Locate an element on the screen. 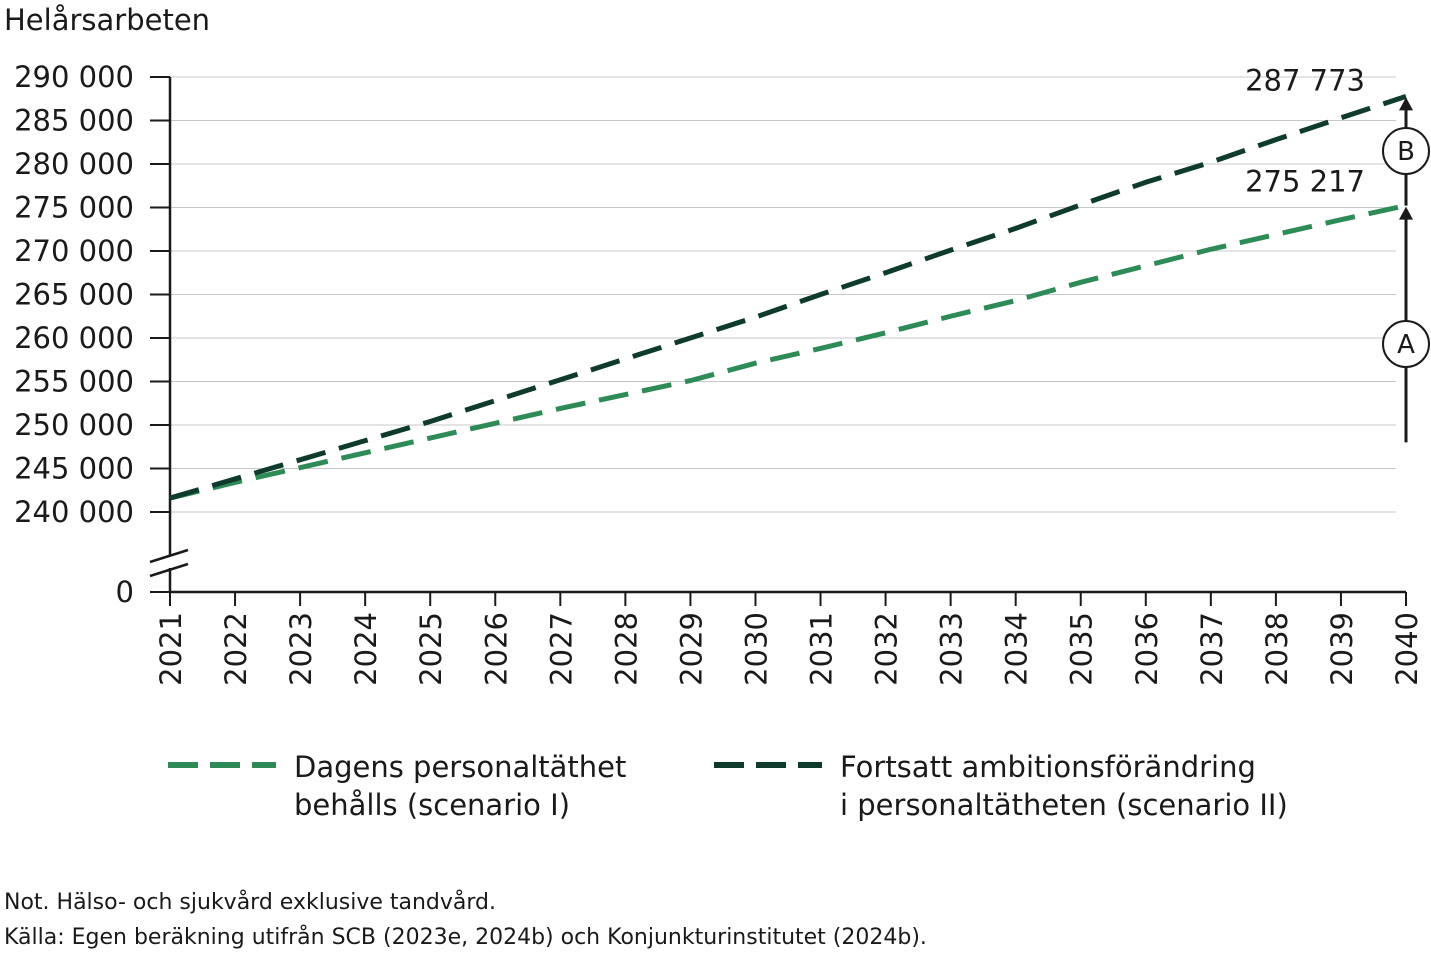 Image resolution: width=1431 pixels, height=958 pixels. x-tick-label: 2027 is located at coordinates (561, 649).